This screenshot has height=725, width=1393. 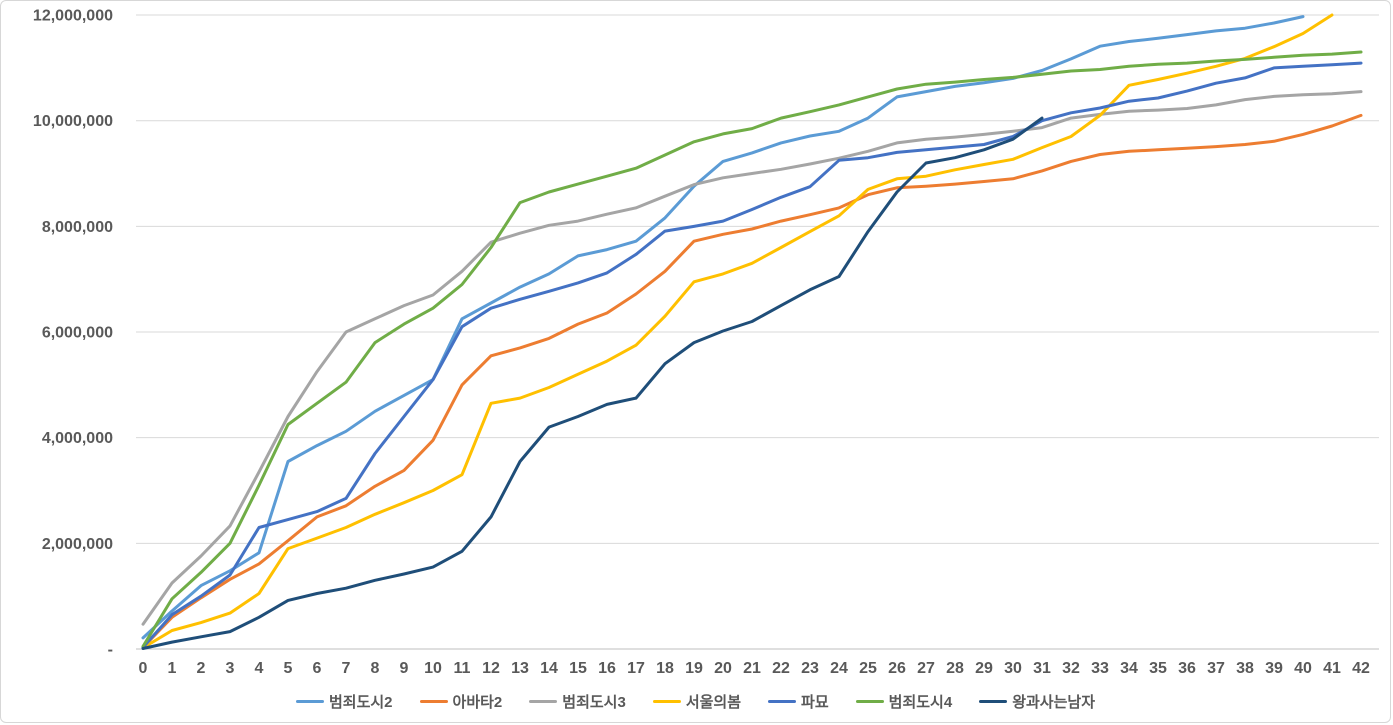 I want to click on x-tick-label: 37, so click(x=1216, y=668).